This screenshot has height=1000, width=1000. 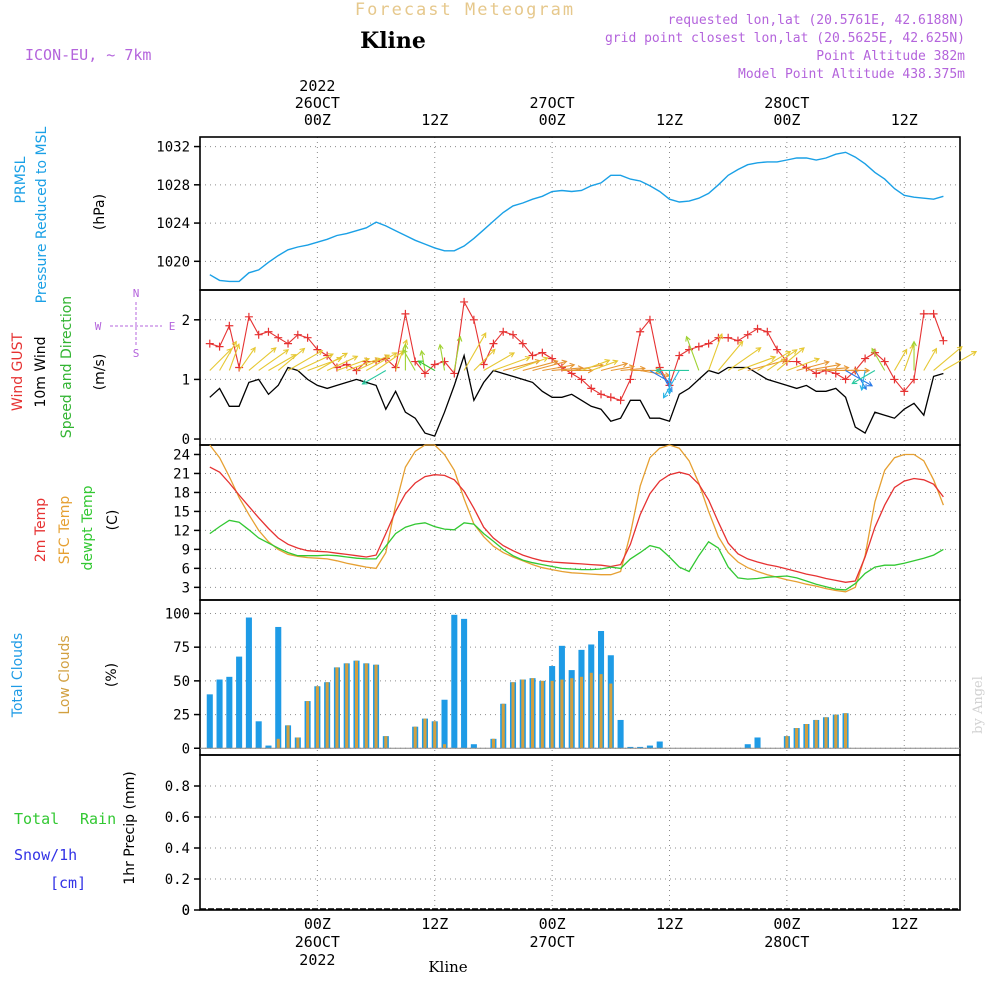 What do you see at coordinates (88, 527) in the screenshot?
I see `temp-label-dew: dewpt Temp` at bounding box center [88, 527].